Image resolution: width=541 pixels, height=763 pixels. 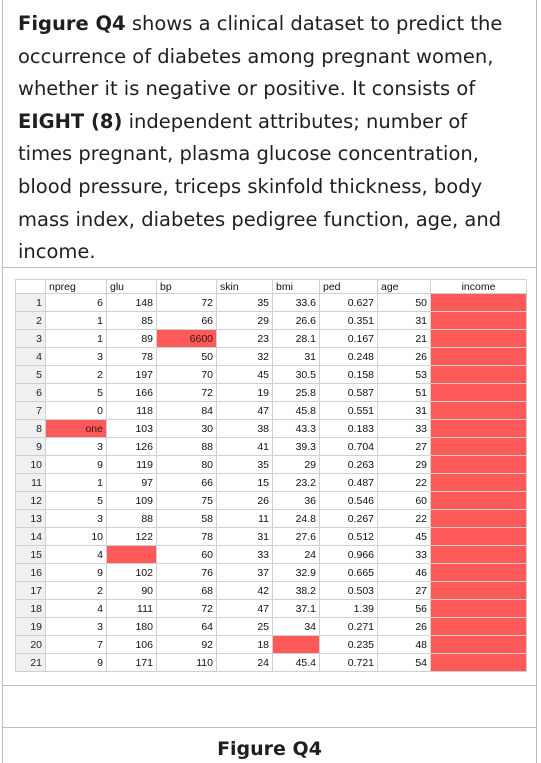 What do you see at coordinates (244, 644) in the screenshot?
I see `cell-skin: 18` at bounding box center [244, 644].